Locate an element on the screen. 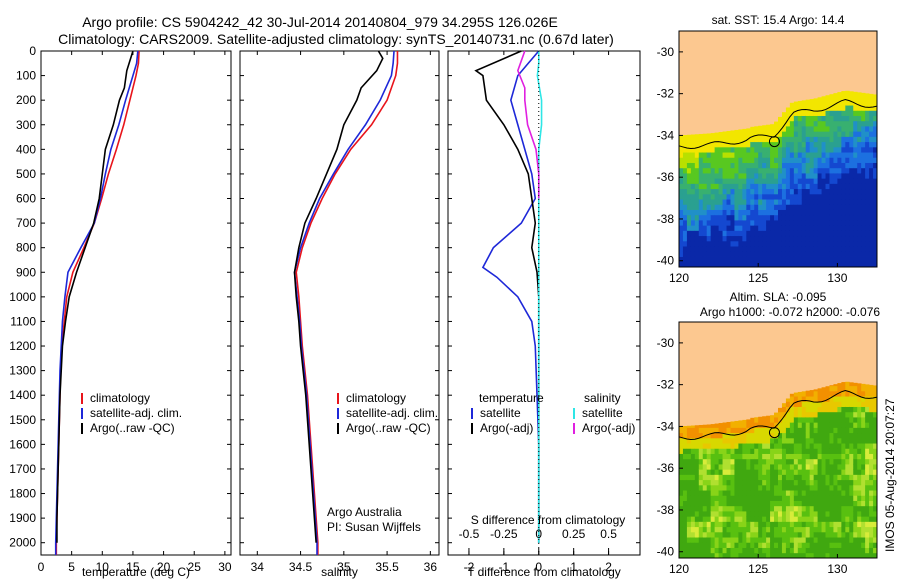 The width and height of the screenshot is (900, 580). map-frame is located at coordinates (778, 149).